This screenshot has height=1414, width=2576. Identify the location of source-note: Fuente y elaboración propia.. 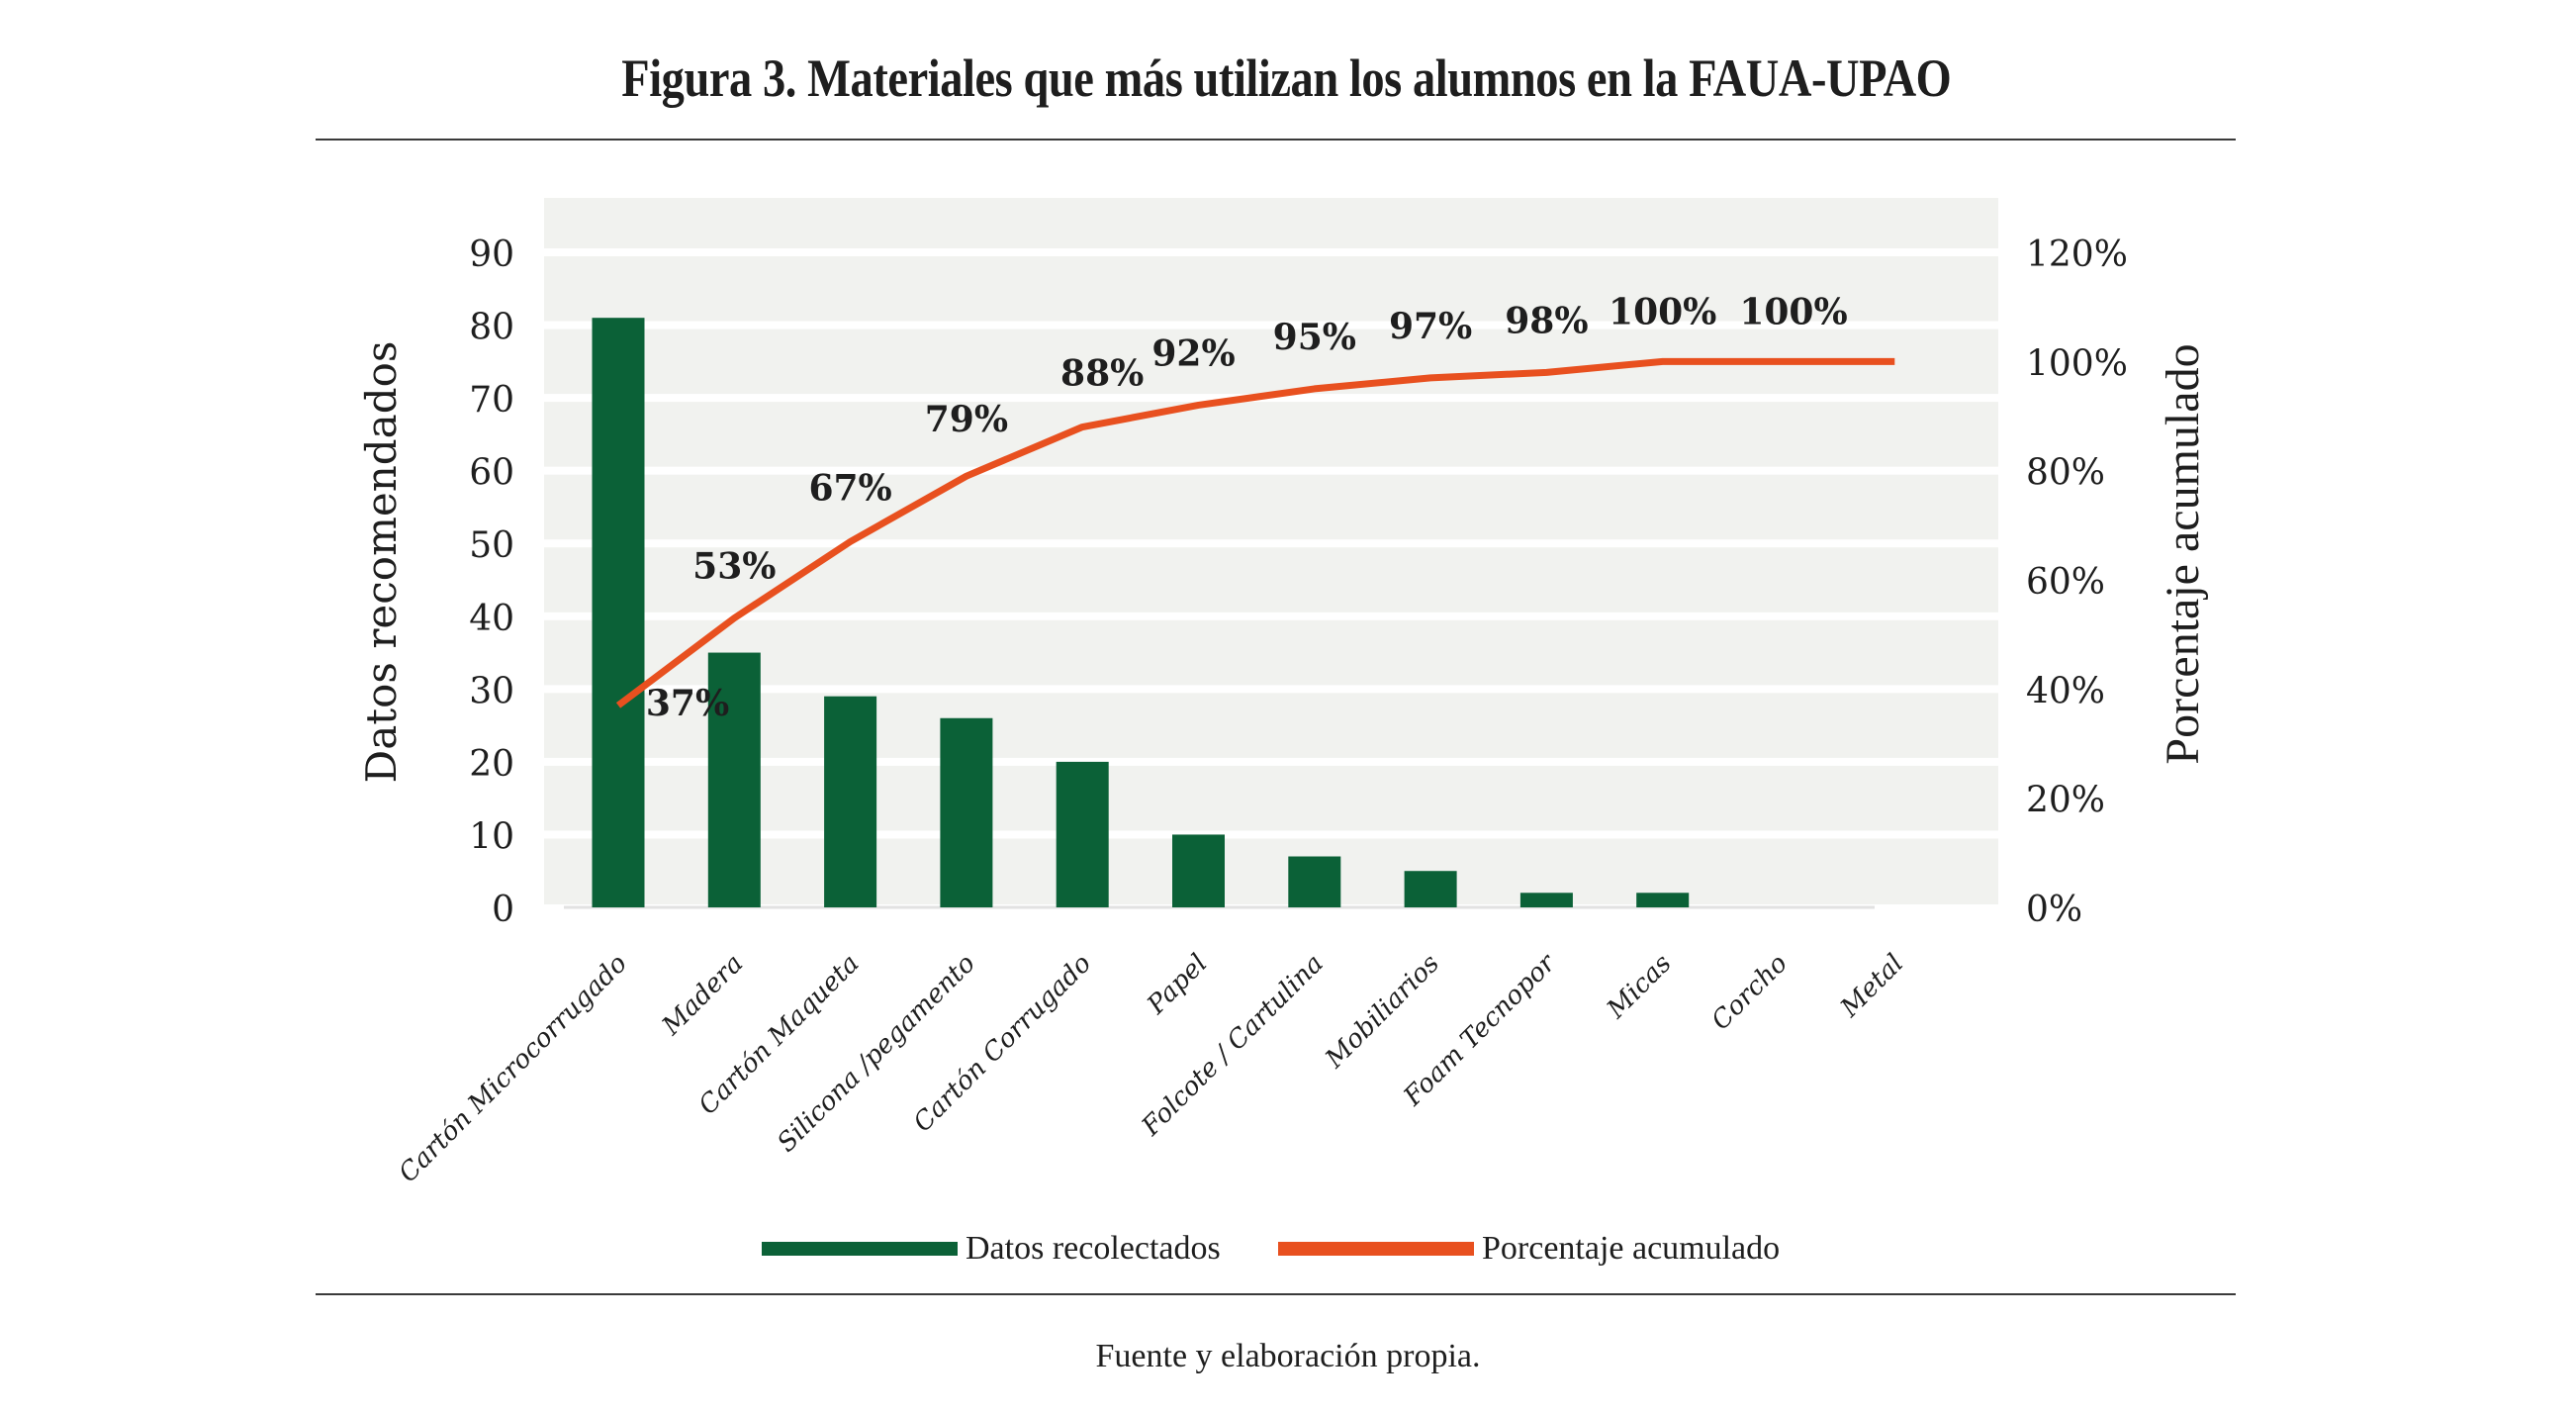
(1288, 1356).